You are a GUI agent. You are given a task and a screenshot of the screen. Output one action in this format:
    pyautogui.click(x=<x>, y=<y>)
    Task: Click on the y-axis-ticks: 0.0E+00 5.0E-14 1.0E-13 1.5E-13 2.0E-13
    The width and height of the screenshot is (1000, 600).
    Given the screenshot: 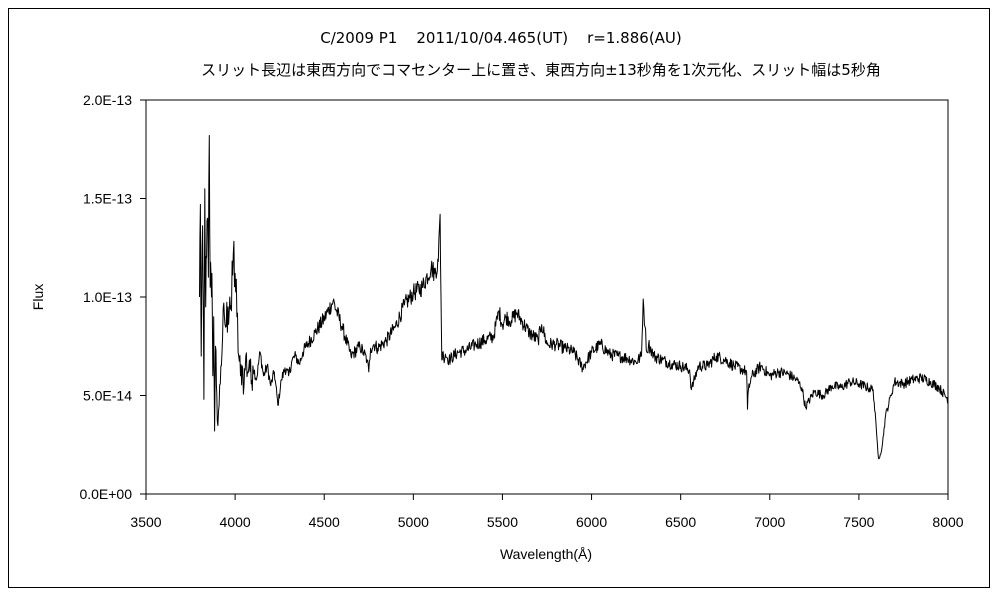 What is the action you would take?
    pyautogui.click(x=112, y=297)
    